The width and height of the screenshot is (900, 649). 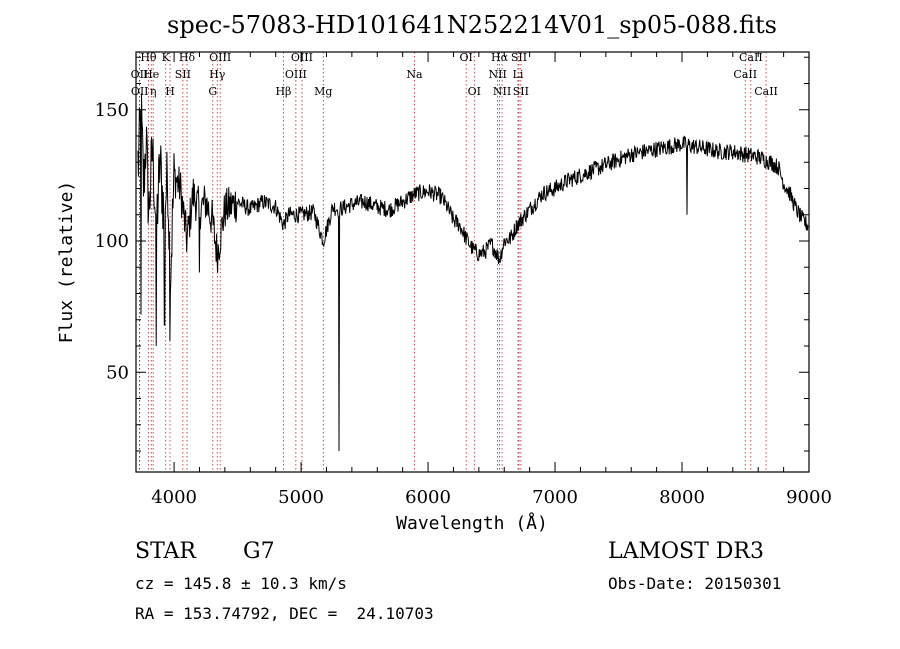 What do you see at coordinates (284, 613) in the screenshot?
I see `coordinates-readout: RA = 153.74792, DEC = 24.10703` at bounding box center [284, 613].